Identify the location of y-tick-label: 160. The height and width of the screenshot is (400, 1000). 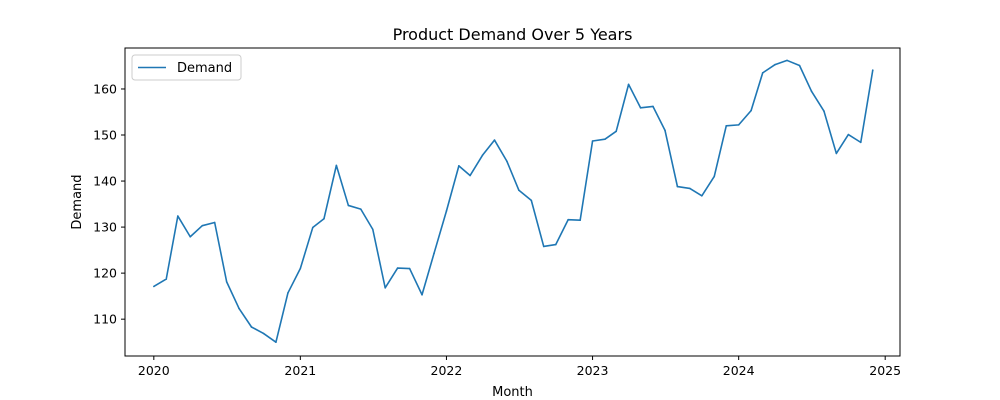
(105, 88).